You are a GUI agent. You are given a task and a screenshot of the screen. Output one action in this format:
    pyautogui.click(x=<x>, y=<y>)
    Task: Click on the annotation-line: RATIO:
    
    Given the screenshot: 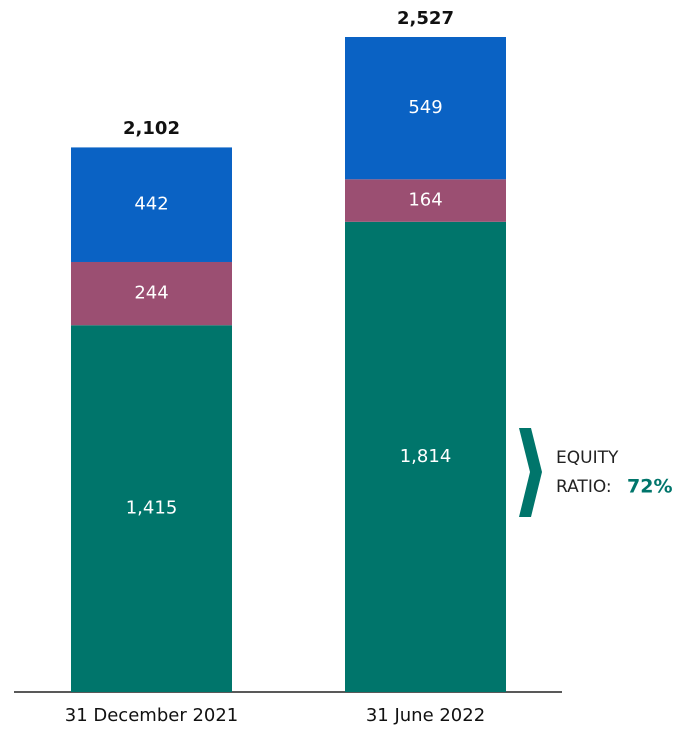 What is the action you would take?
    pyautogui.click(x=584, y=487)
    